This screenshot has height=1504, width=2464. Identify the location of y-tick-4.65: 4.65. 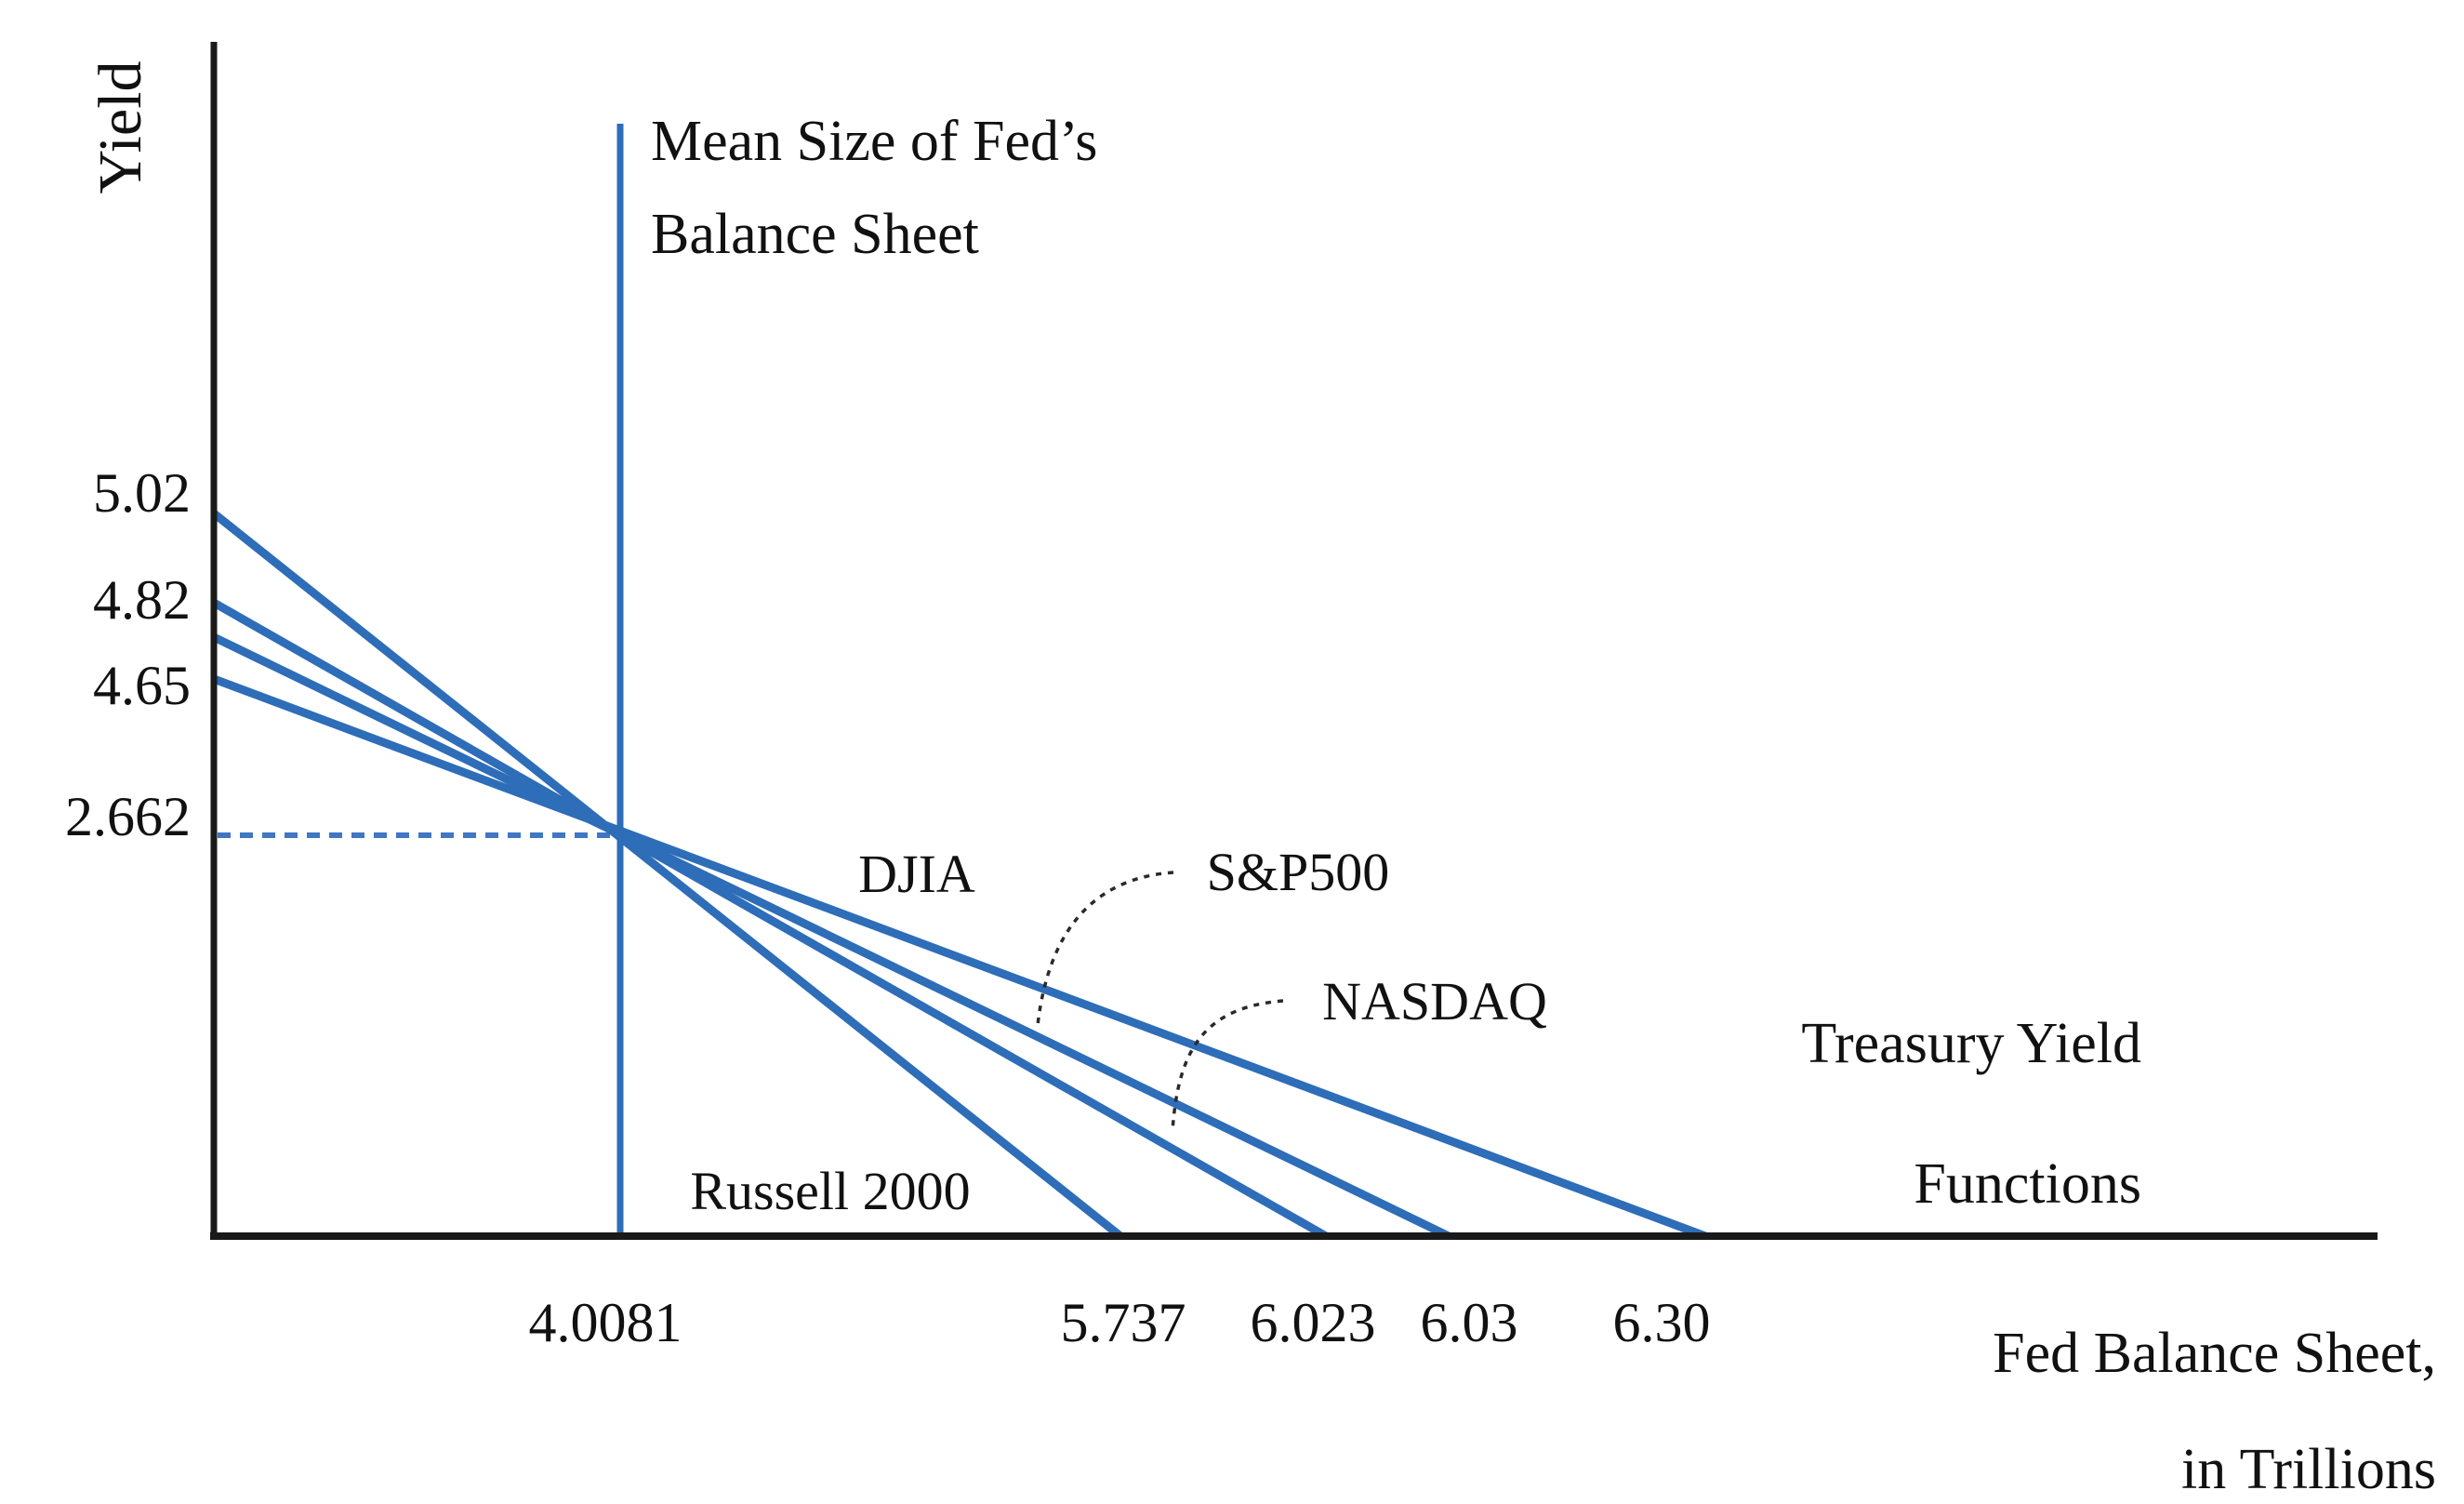
(142, 685).